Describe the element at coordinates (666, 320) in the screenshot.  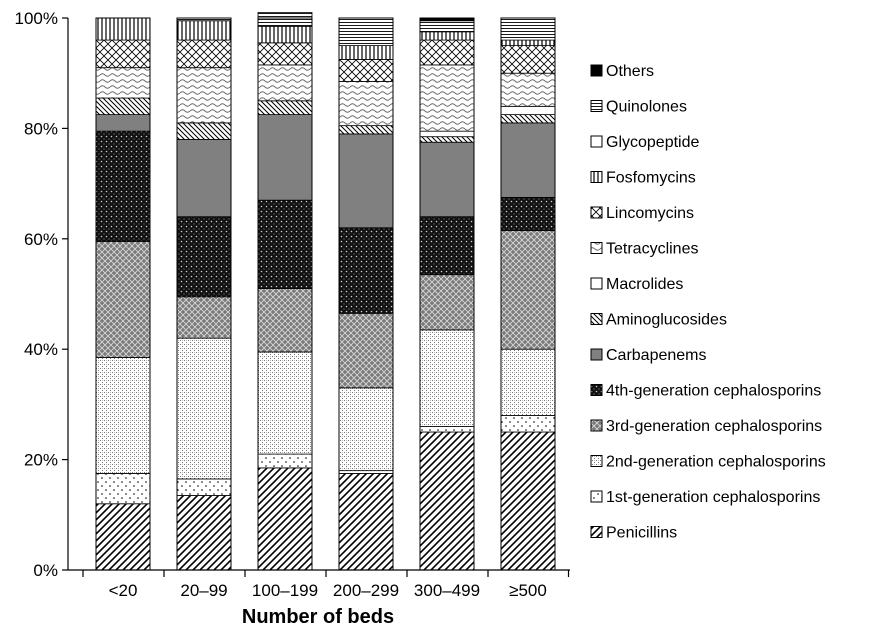
I see `legend-label: Aminoglucosides` at that location.